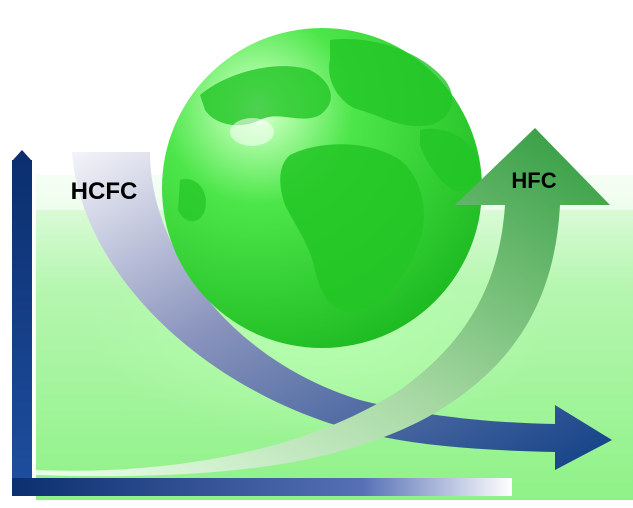 The width and height of the screenshot is (633, 508). I want to click on hcfc-label: HCFC, so click(104, 191).